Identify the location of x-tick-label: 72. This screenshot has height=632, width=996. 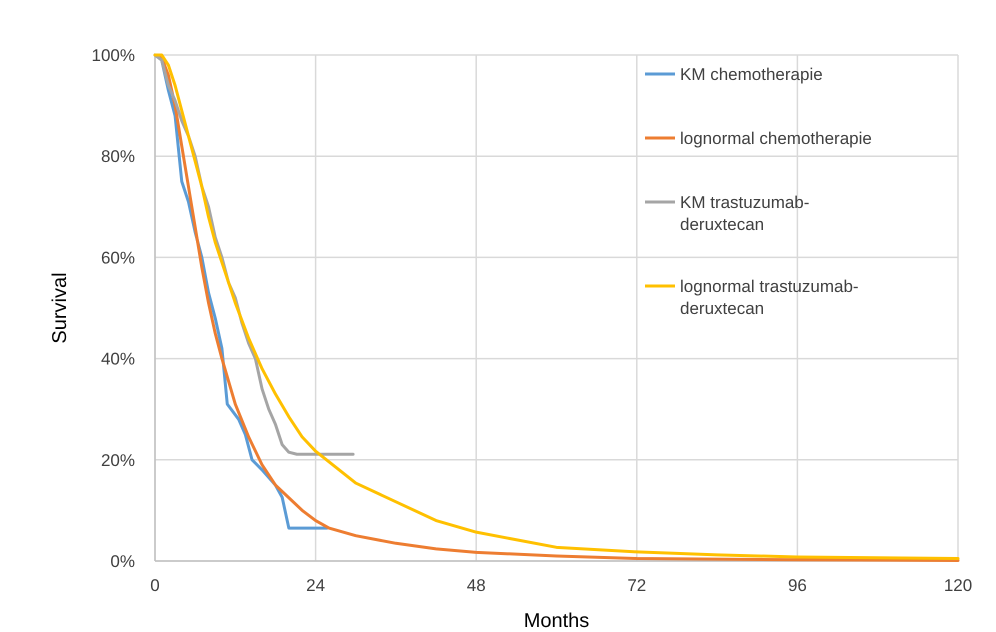
(636, 585).